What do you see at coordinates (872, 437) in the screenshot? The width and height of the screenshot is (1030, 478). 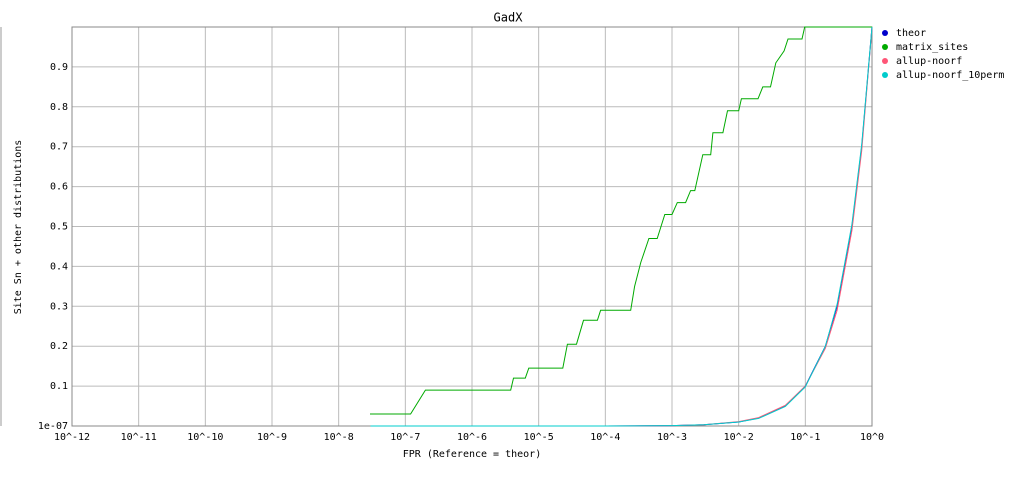 I see `x-tick-label: 10^0` at bounding box center [872, 437].